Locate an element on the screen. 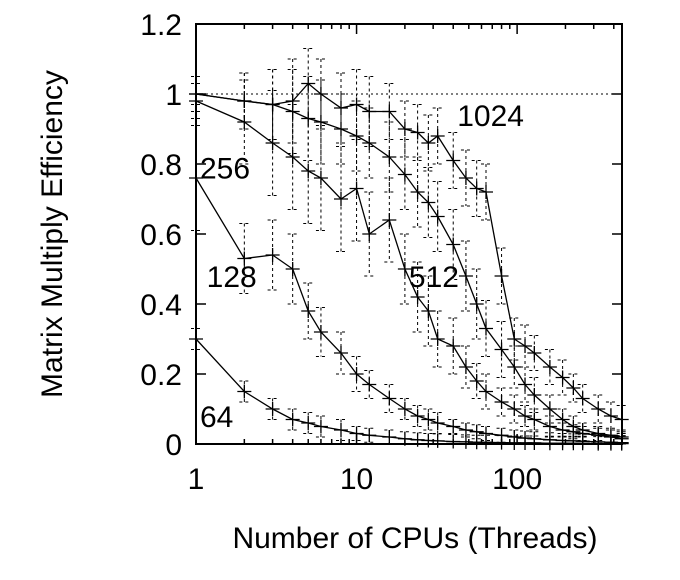 The height and width of the screenshot is (580, 680). y-tick-label: 1.2 is located at coordinates (161, 25).